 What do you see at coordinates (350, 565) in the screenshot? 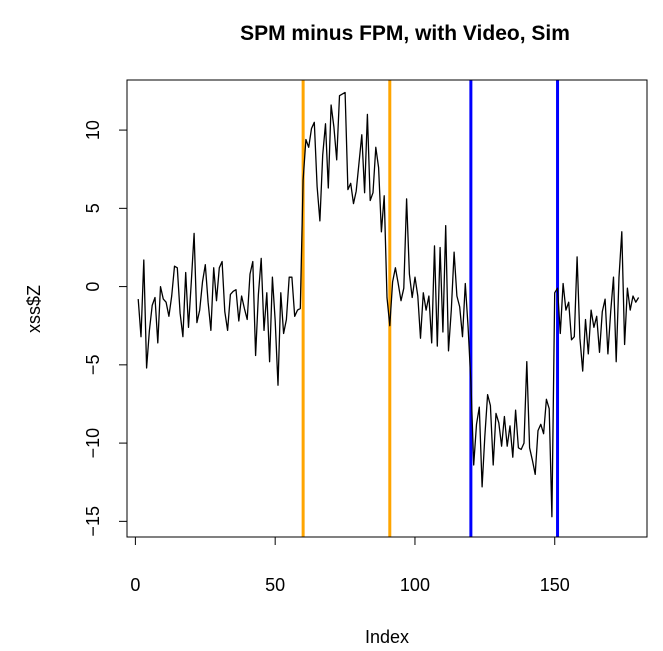
I see `x-axis: 0 50 100 150` at bounding box center [350, 565].